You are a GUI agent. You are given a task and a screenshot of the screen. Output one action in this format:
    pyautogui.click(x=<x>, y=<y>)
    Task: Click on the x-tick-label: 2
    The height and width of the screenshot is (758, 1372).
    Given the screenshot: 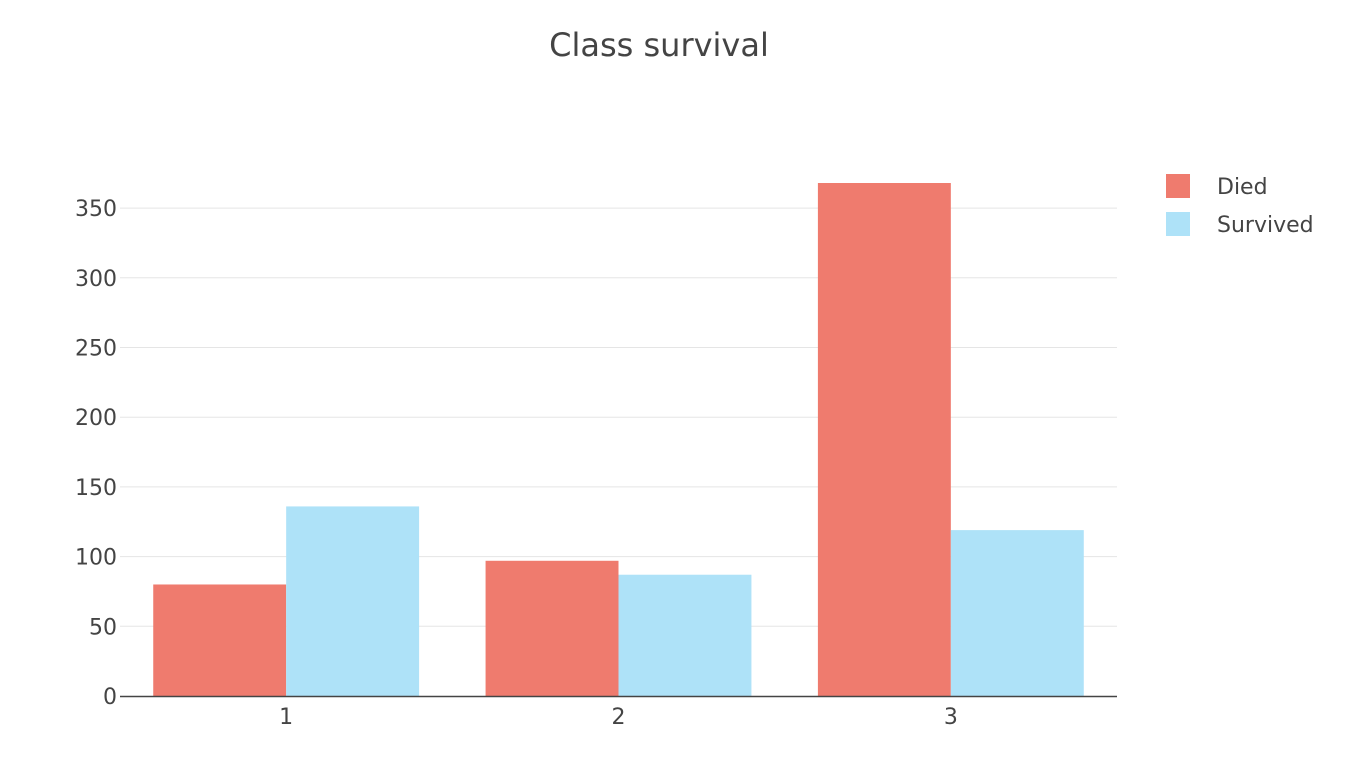 What is the action you would take?
    pyautogui.click(x=619, y=717)
    